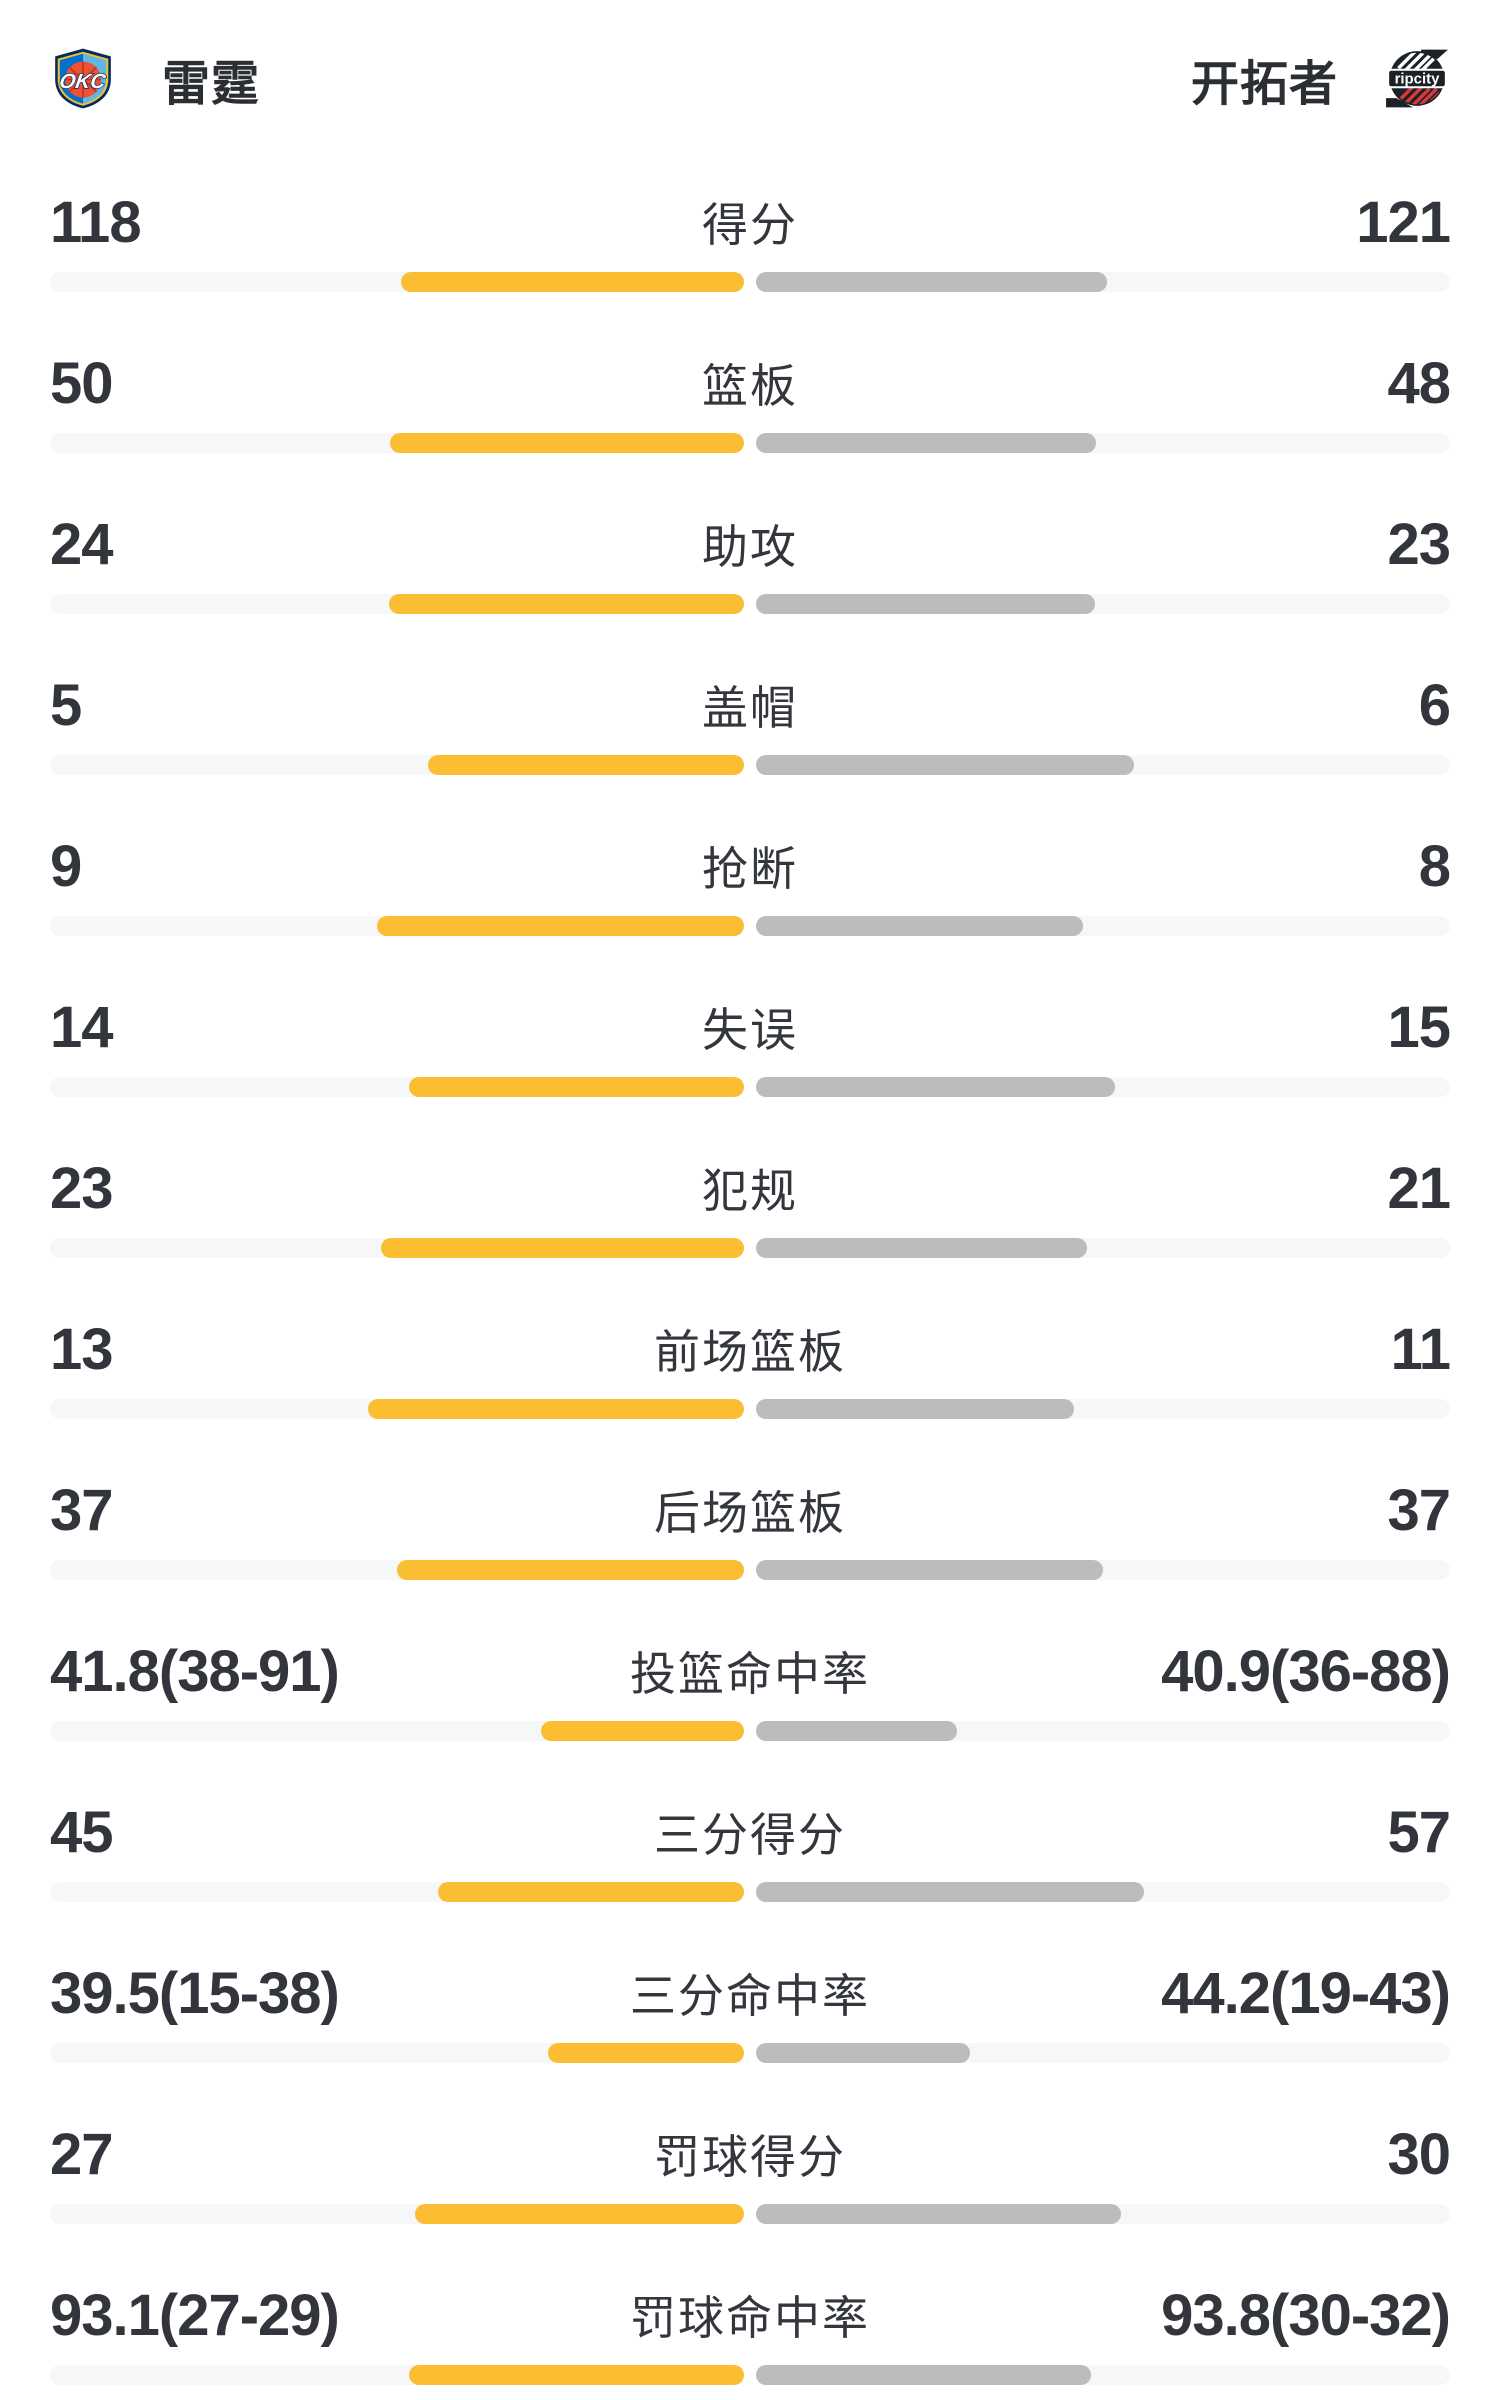 This screenshot has height=2400, width=1500. What do you see at coordinates (82, 1027) in the screenshot?
I see `home-value: 14` at bounding box center [82, 1027].